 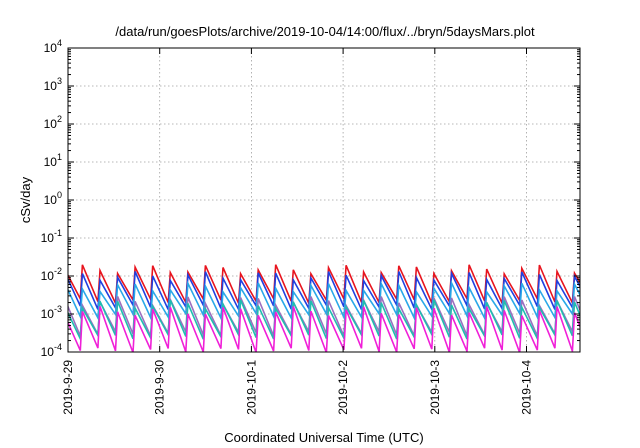 What do you see at coordinates (527, 387) in the screenshot?
I see `x-tick-label: 2019-10-4` at bounding box center [527, 387].